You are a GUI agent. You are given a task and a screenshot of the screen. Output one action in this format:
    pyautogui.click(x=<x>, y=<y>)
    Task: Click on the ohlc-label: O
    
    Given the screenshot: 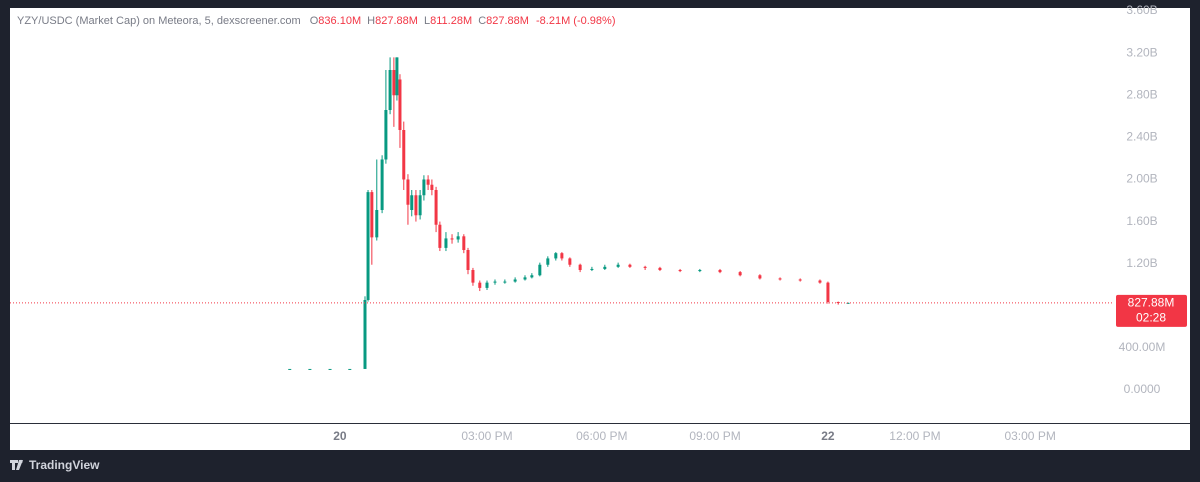 What is the action you would take?
    pyautogui.click(x=314, y=21)
    